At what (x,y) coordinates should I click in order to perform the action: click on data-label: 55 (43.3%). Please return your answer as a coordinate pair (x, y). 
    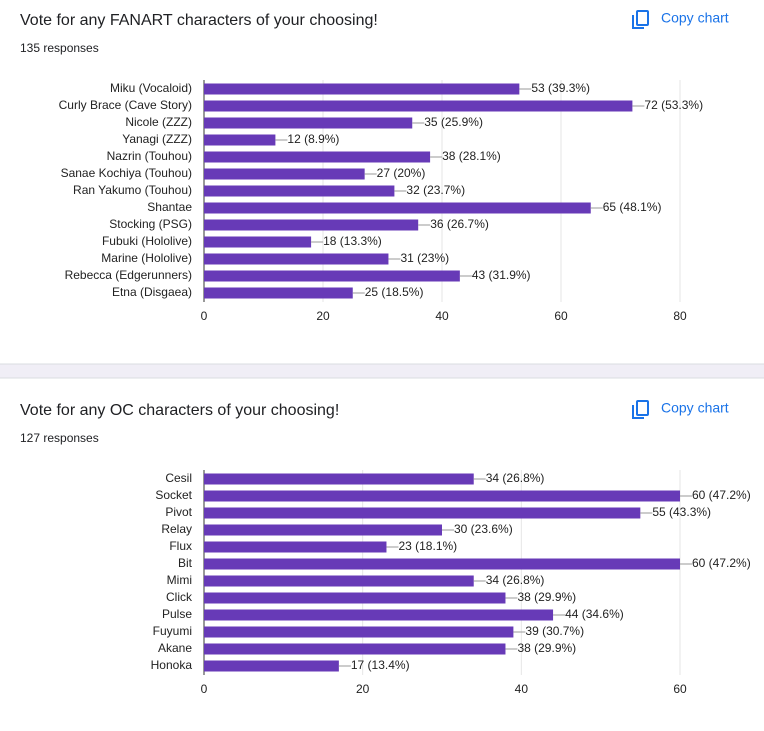
    Looking at the image, I should click on (681, 512).